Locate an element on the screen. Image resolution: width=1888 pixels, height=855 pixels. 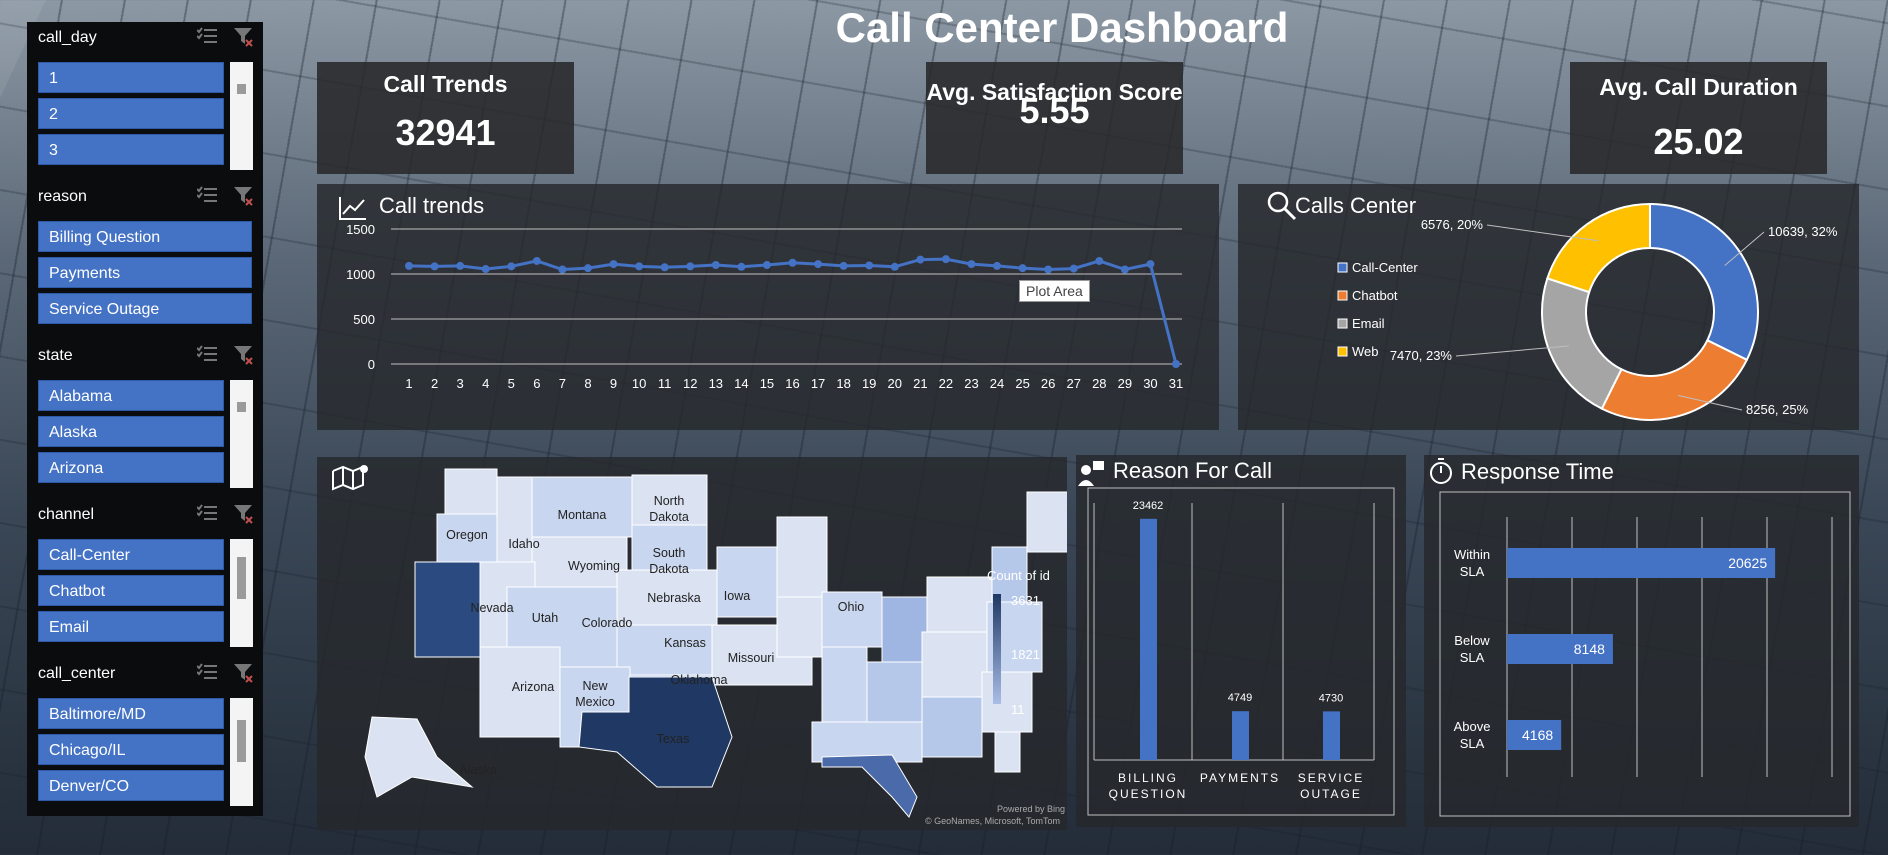
category-label: OUTAGE is located at coordinates (1331, 794).